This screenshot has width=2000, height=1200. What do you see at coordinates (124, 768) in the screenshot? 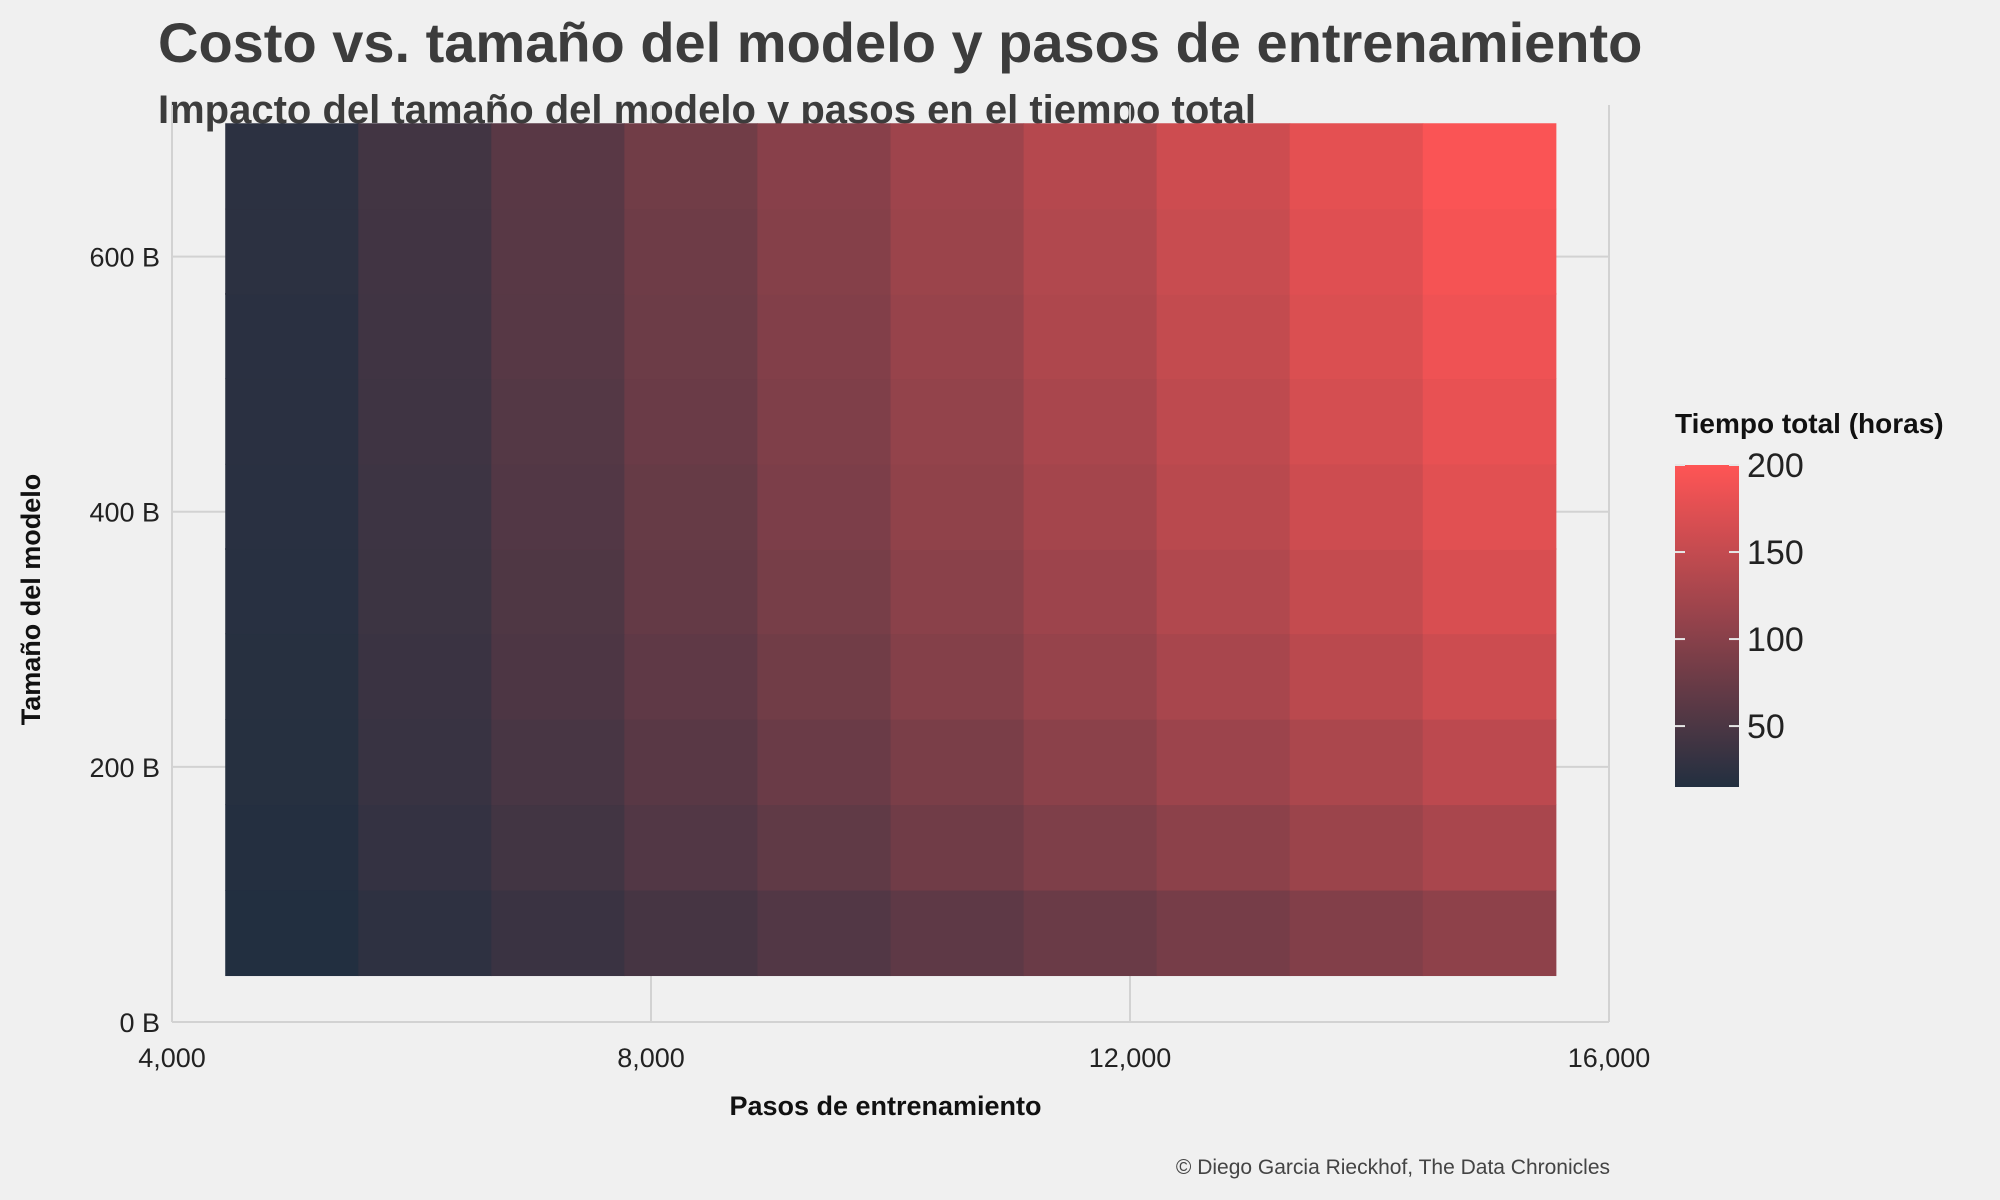
I see `y-tick-label: 200 B` at bounding box center [124, 768].